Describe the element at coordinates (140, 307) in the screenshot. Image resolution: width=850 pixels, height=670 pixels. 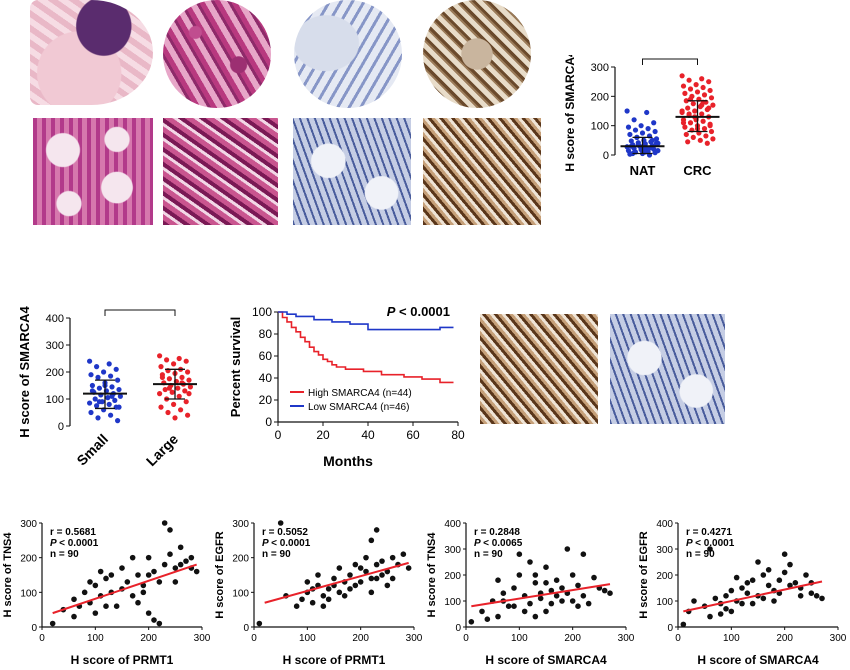
I see `significance-label: *` at that location.